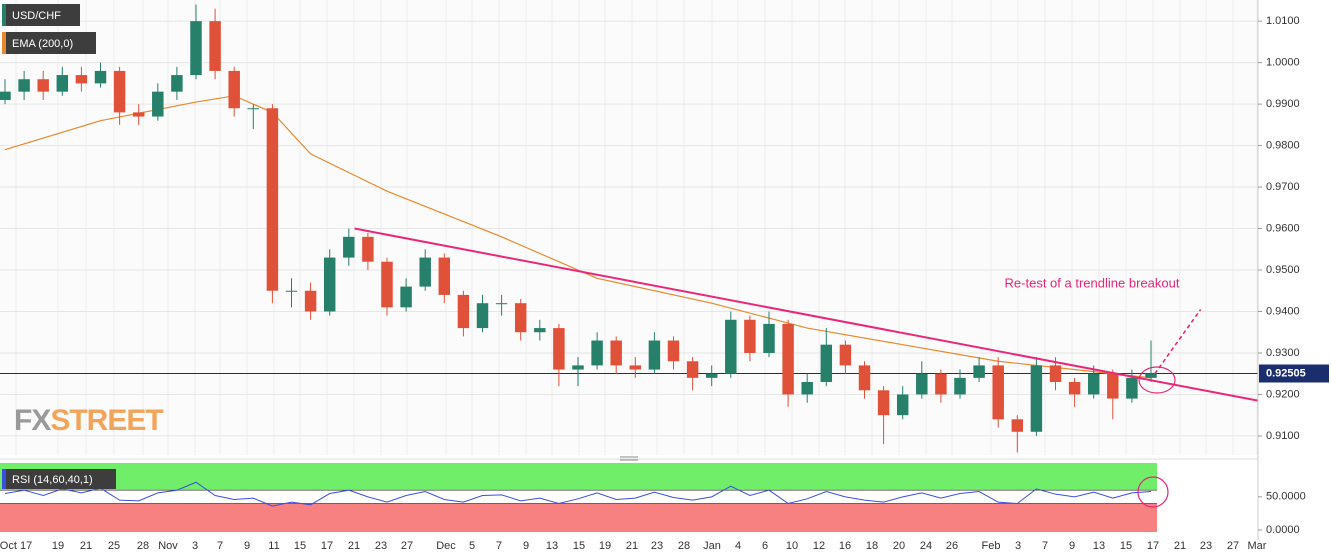  Describe the element at coordinates (1099, 546) in the screenshot. I see `x-tick-label: 13` at that location.